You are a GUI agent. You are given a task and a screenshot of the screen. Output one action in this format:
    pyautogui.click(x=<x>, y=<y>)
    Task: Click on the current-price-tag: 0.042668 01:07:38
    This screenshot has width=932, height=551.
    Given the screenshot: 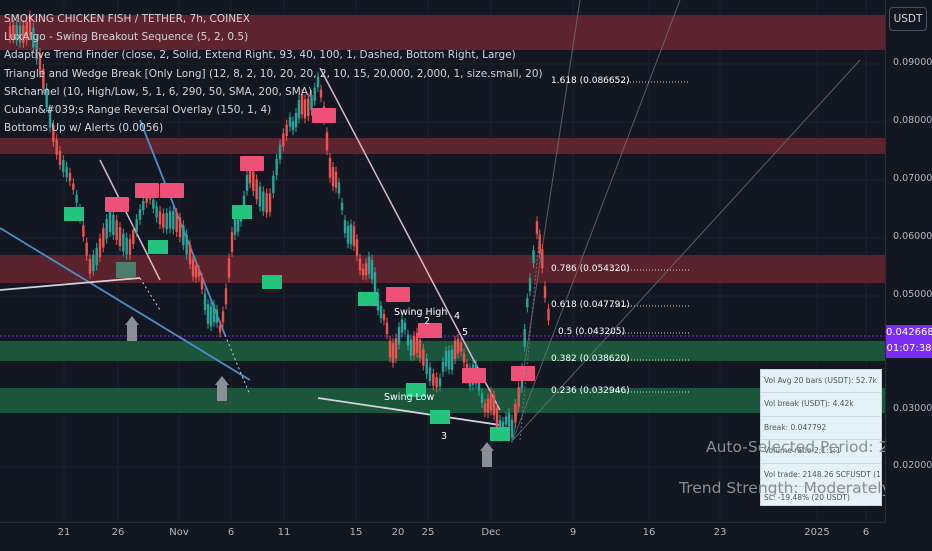 What is the action you would take?
    pyautogui.click(x=909, y=341)
    